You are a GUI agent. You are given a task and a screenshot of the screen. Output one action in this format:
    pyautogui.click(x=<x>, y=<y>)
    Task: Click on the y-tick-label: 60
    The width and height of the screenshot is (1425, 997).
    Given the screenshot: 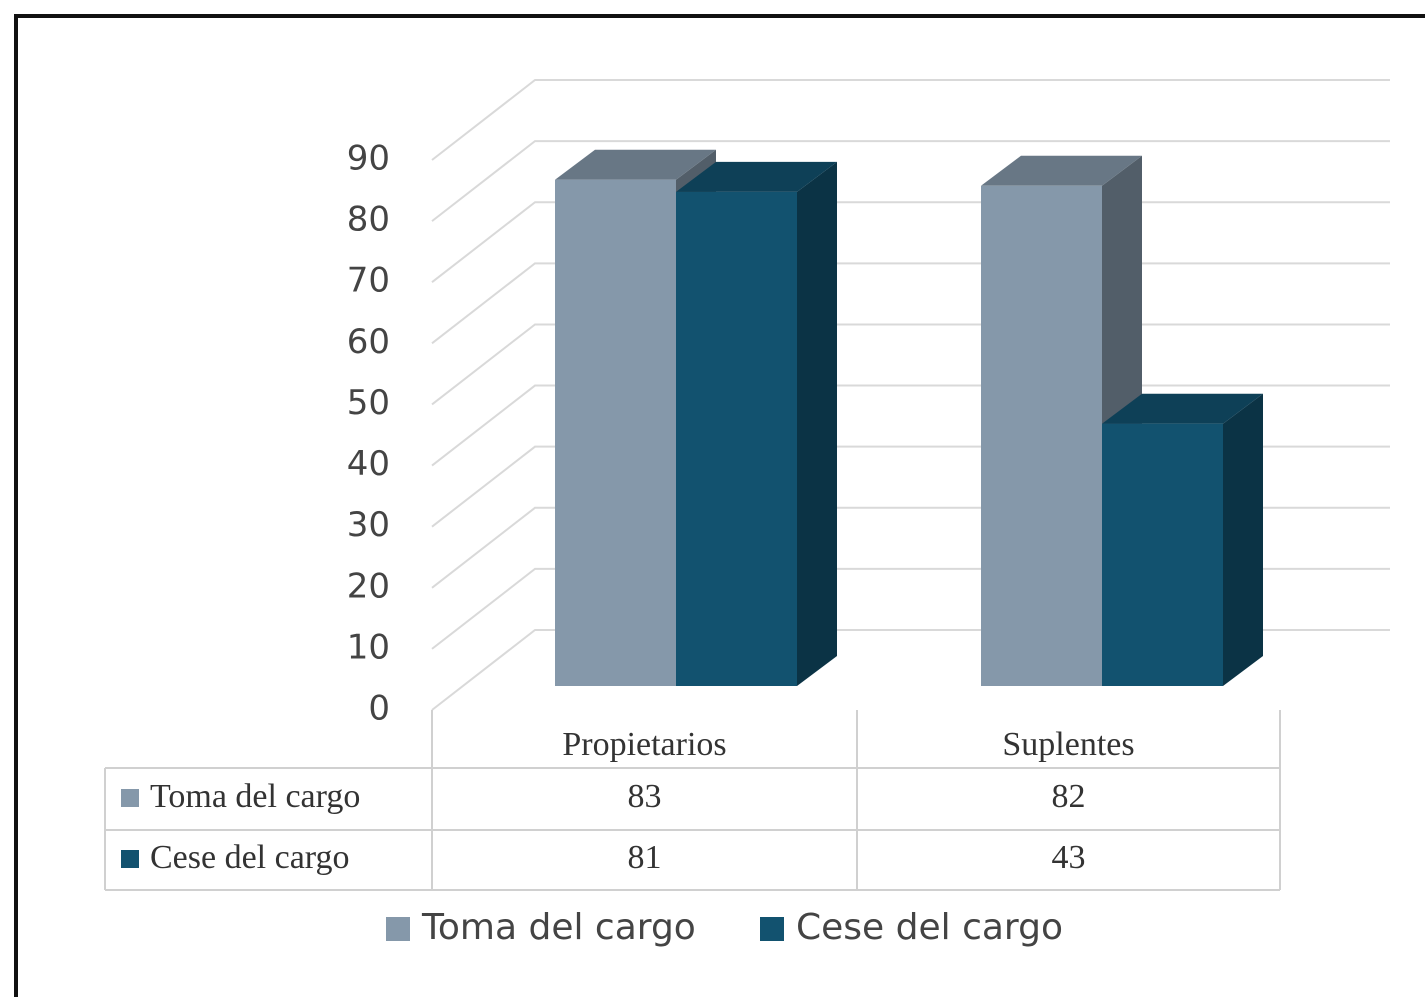 What is the action you would take?
    pyautogui.click(x=368, y=342)
    